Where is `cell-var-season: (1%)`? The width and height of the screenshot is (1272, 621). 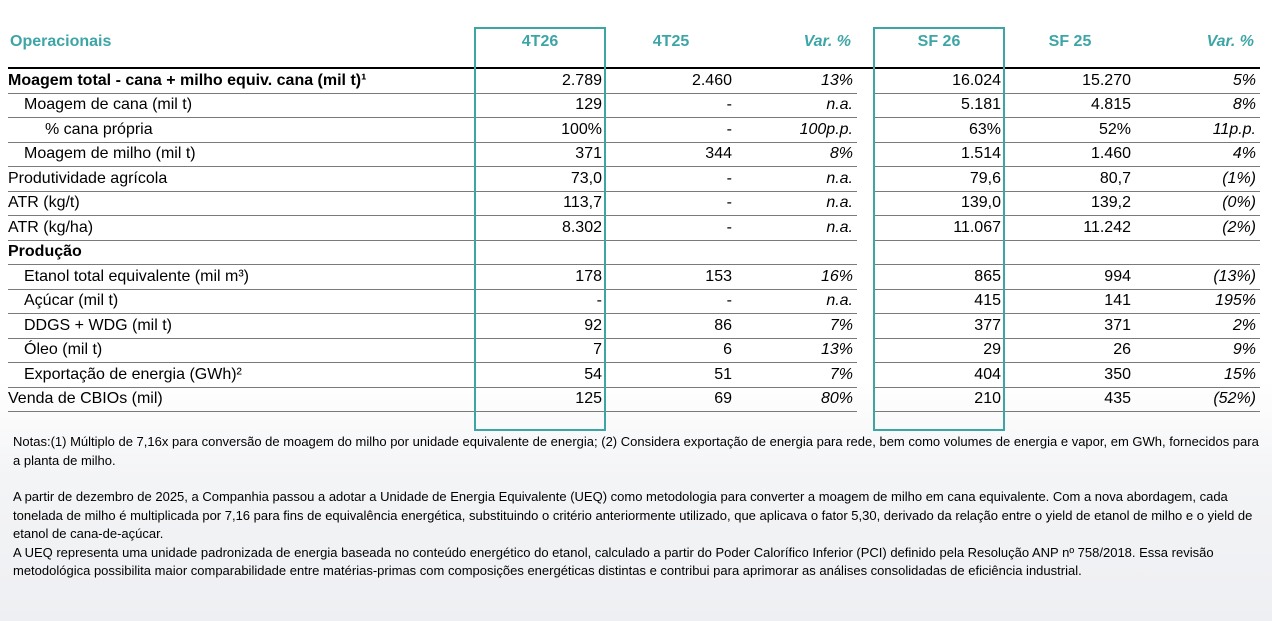
cell-var-season: (1%) is located at coordinates (1197, 179).